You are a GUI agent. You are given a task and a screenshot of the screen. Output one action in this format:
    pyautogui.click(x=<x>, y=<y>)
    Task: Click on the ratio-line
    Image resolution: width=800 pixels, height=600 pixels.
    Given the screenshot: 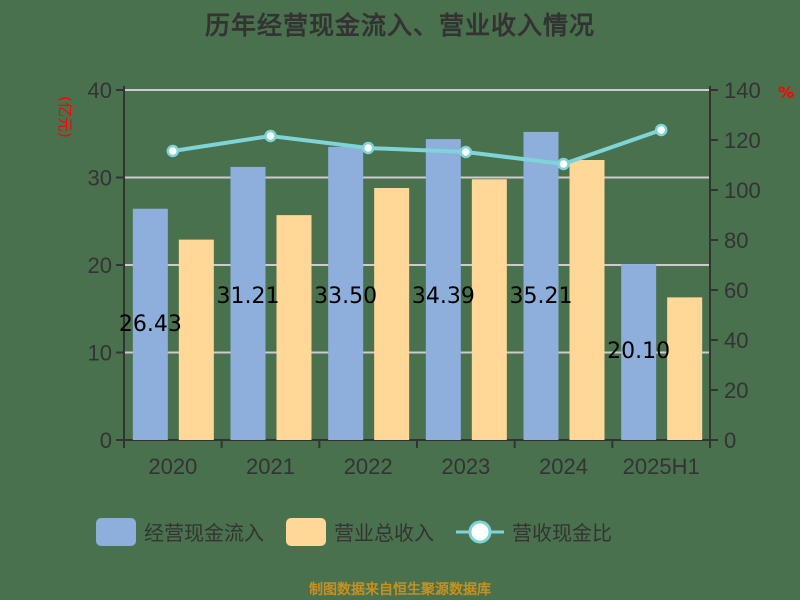 What is the action you would take?
    pyautogui.click(x=417, y=147)
    